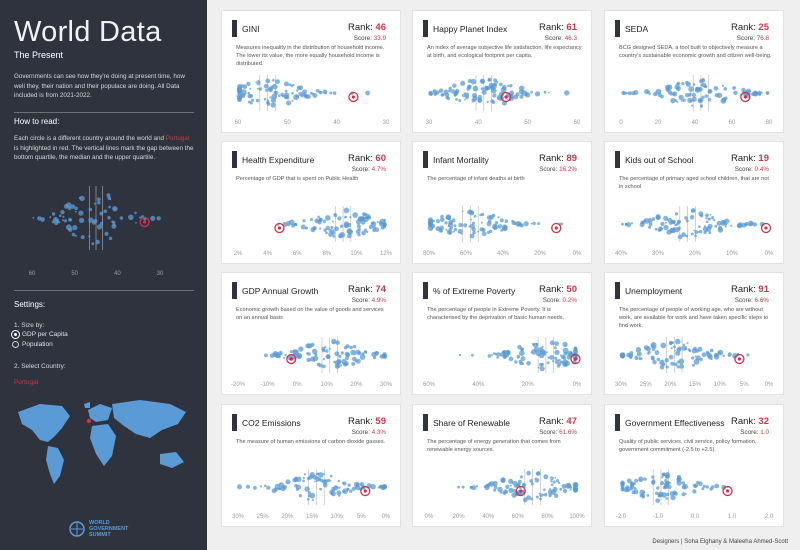  What do you see at coordinates (727, 491) in the screenshot?
I see `highlight-ring` at bounding box center [727, 491].